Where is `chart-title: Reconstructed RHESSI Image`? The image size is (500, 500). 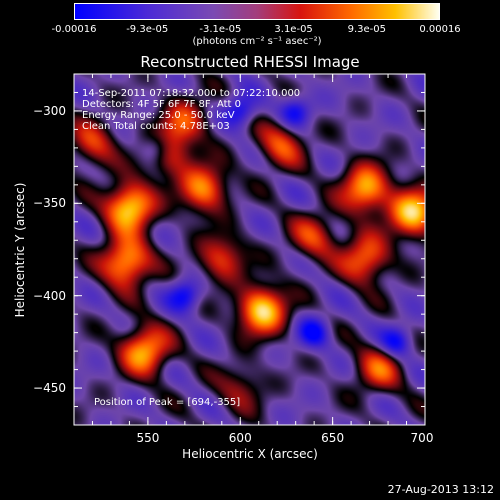
chart-title: Reconstructed RHESSI Image is located at coordinates (250, 62).